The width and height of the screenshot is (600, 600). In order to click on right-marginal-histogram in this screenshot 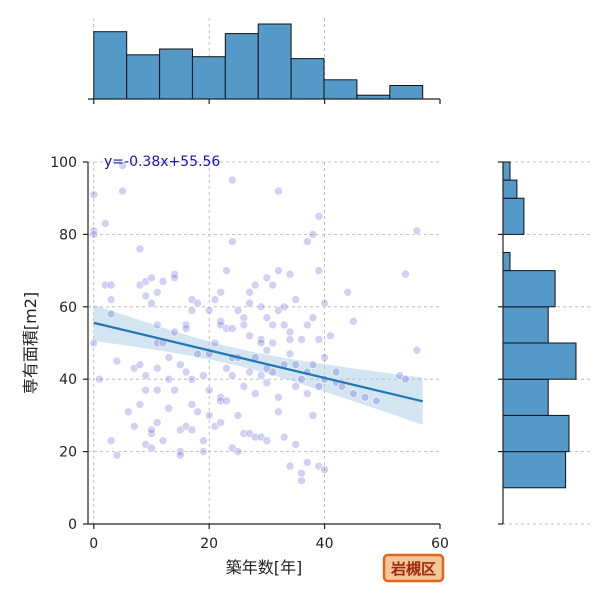, I will do `click(544, 343)`.